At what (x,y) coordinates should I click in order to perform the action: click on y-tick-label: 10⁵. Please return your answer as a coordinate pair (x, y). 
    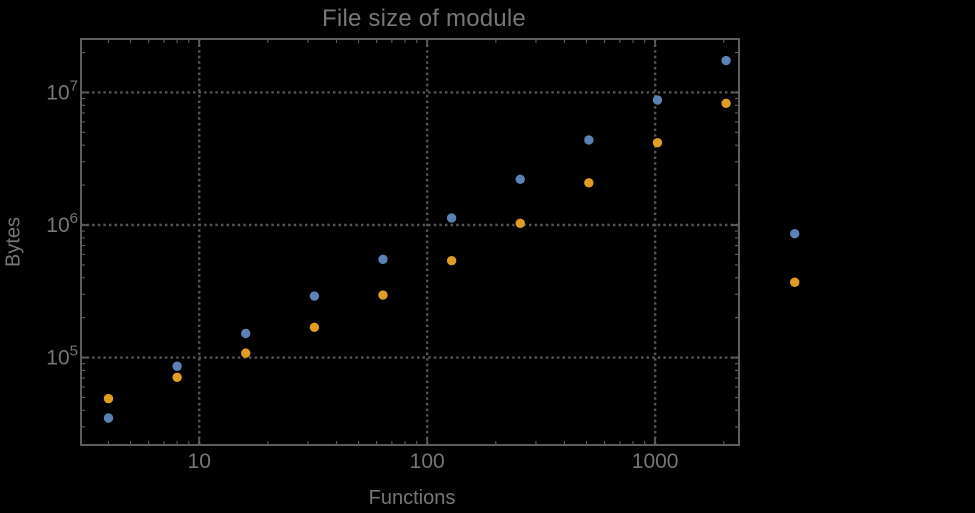
    Looking at the image, I should click on (62, 356).